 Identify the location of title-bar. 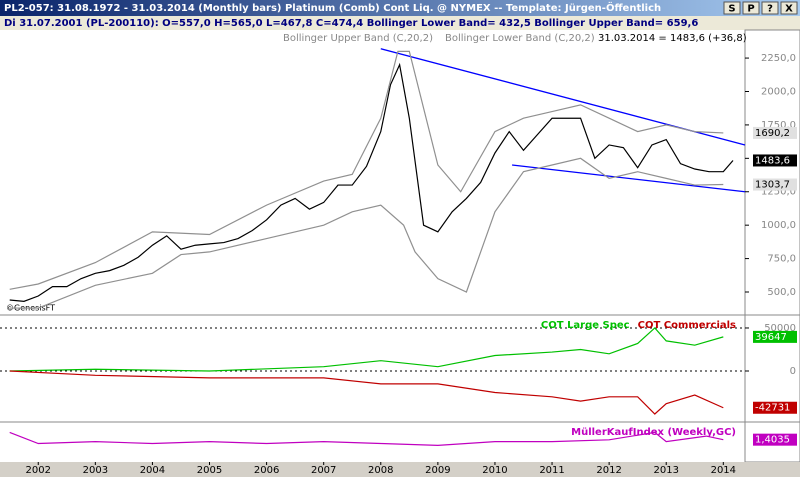
(400, 8).